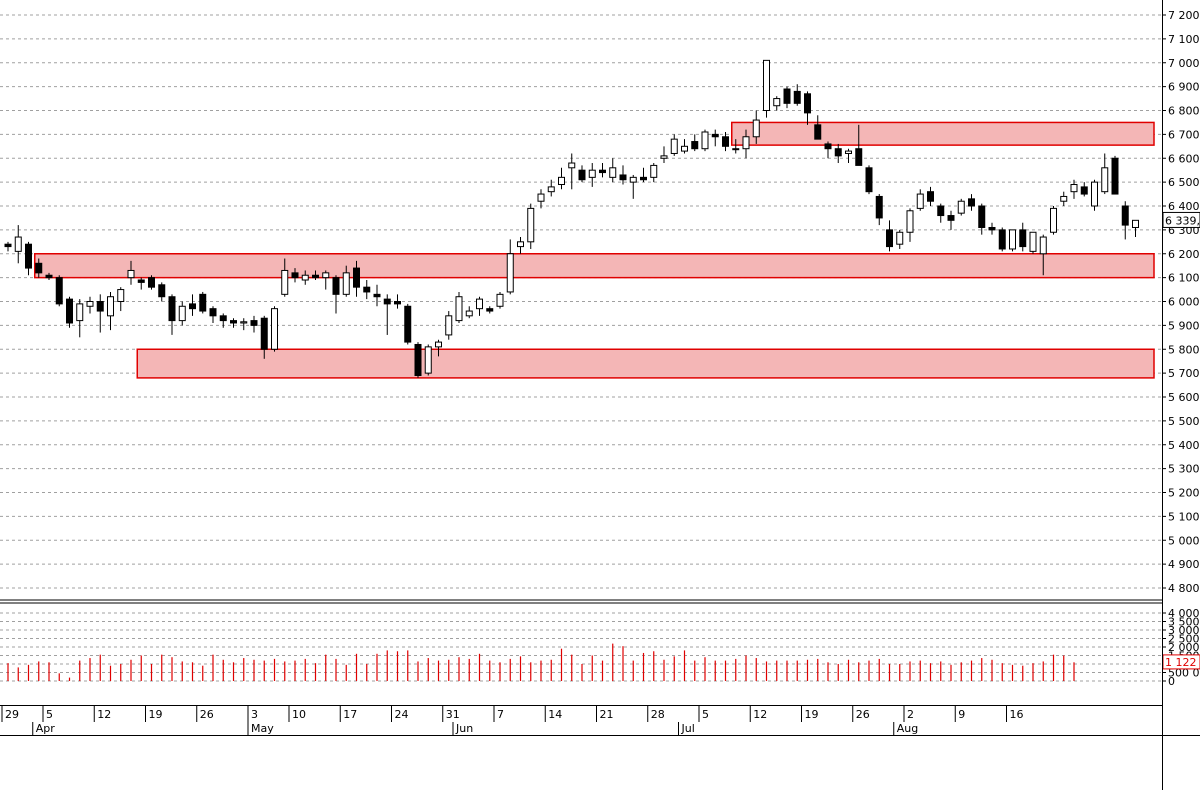 This screenshot has width=1200, height=790. Describe the element at coordinates (1184, 302) in the screenshot. I see `y-tick-label: 6 000` at that location.